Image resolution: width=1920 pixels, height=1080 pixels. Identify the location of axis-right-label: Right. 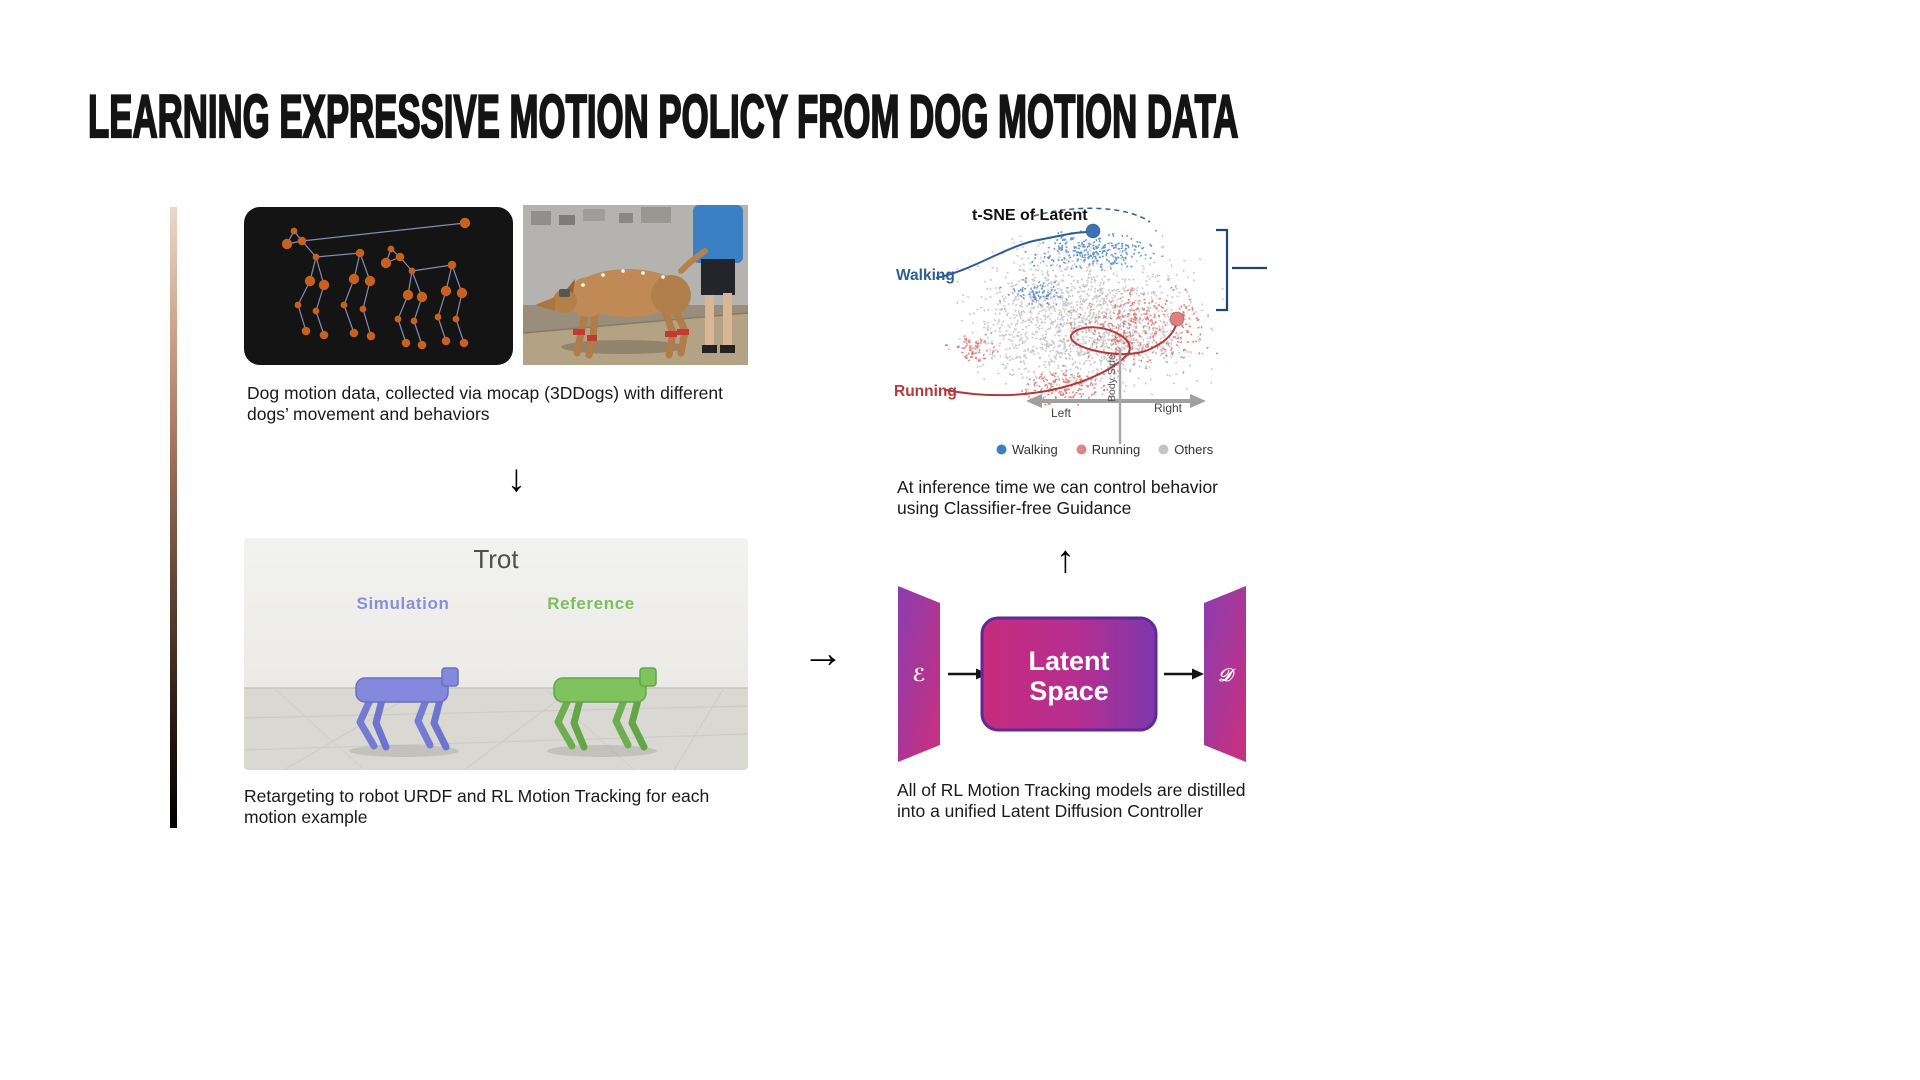
(1168, 408).